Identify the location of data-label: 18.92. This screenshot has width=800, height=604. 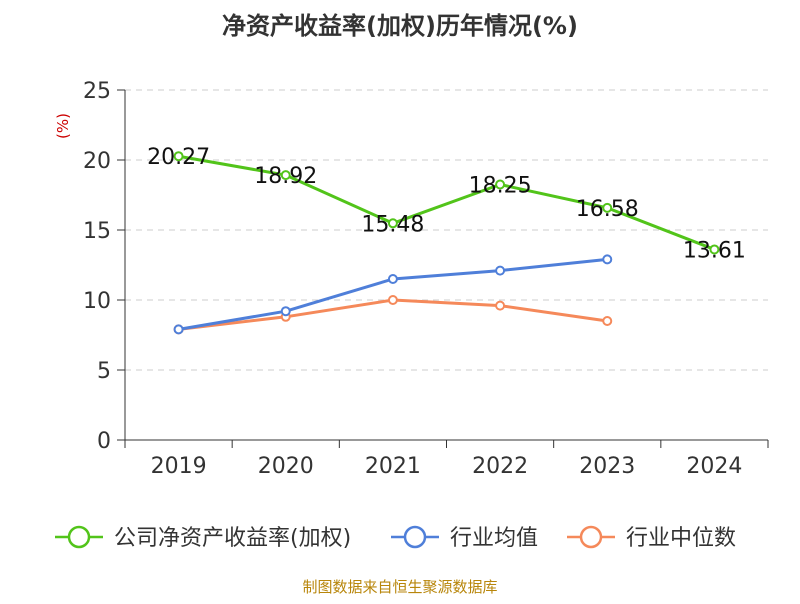
(285, 176).